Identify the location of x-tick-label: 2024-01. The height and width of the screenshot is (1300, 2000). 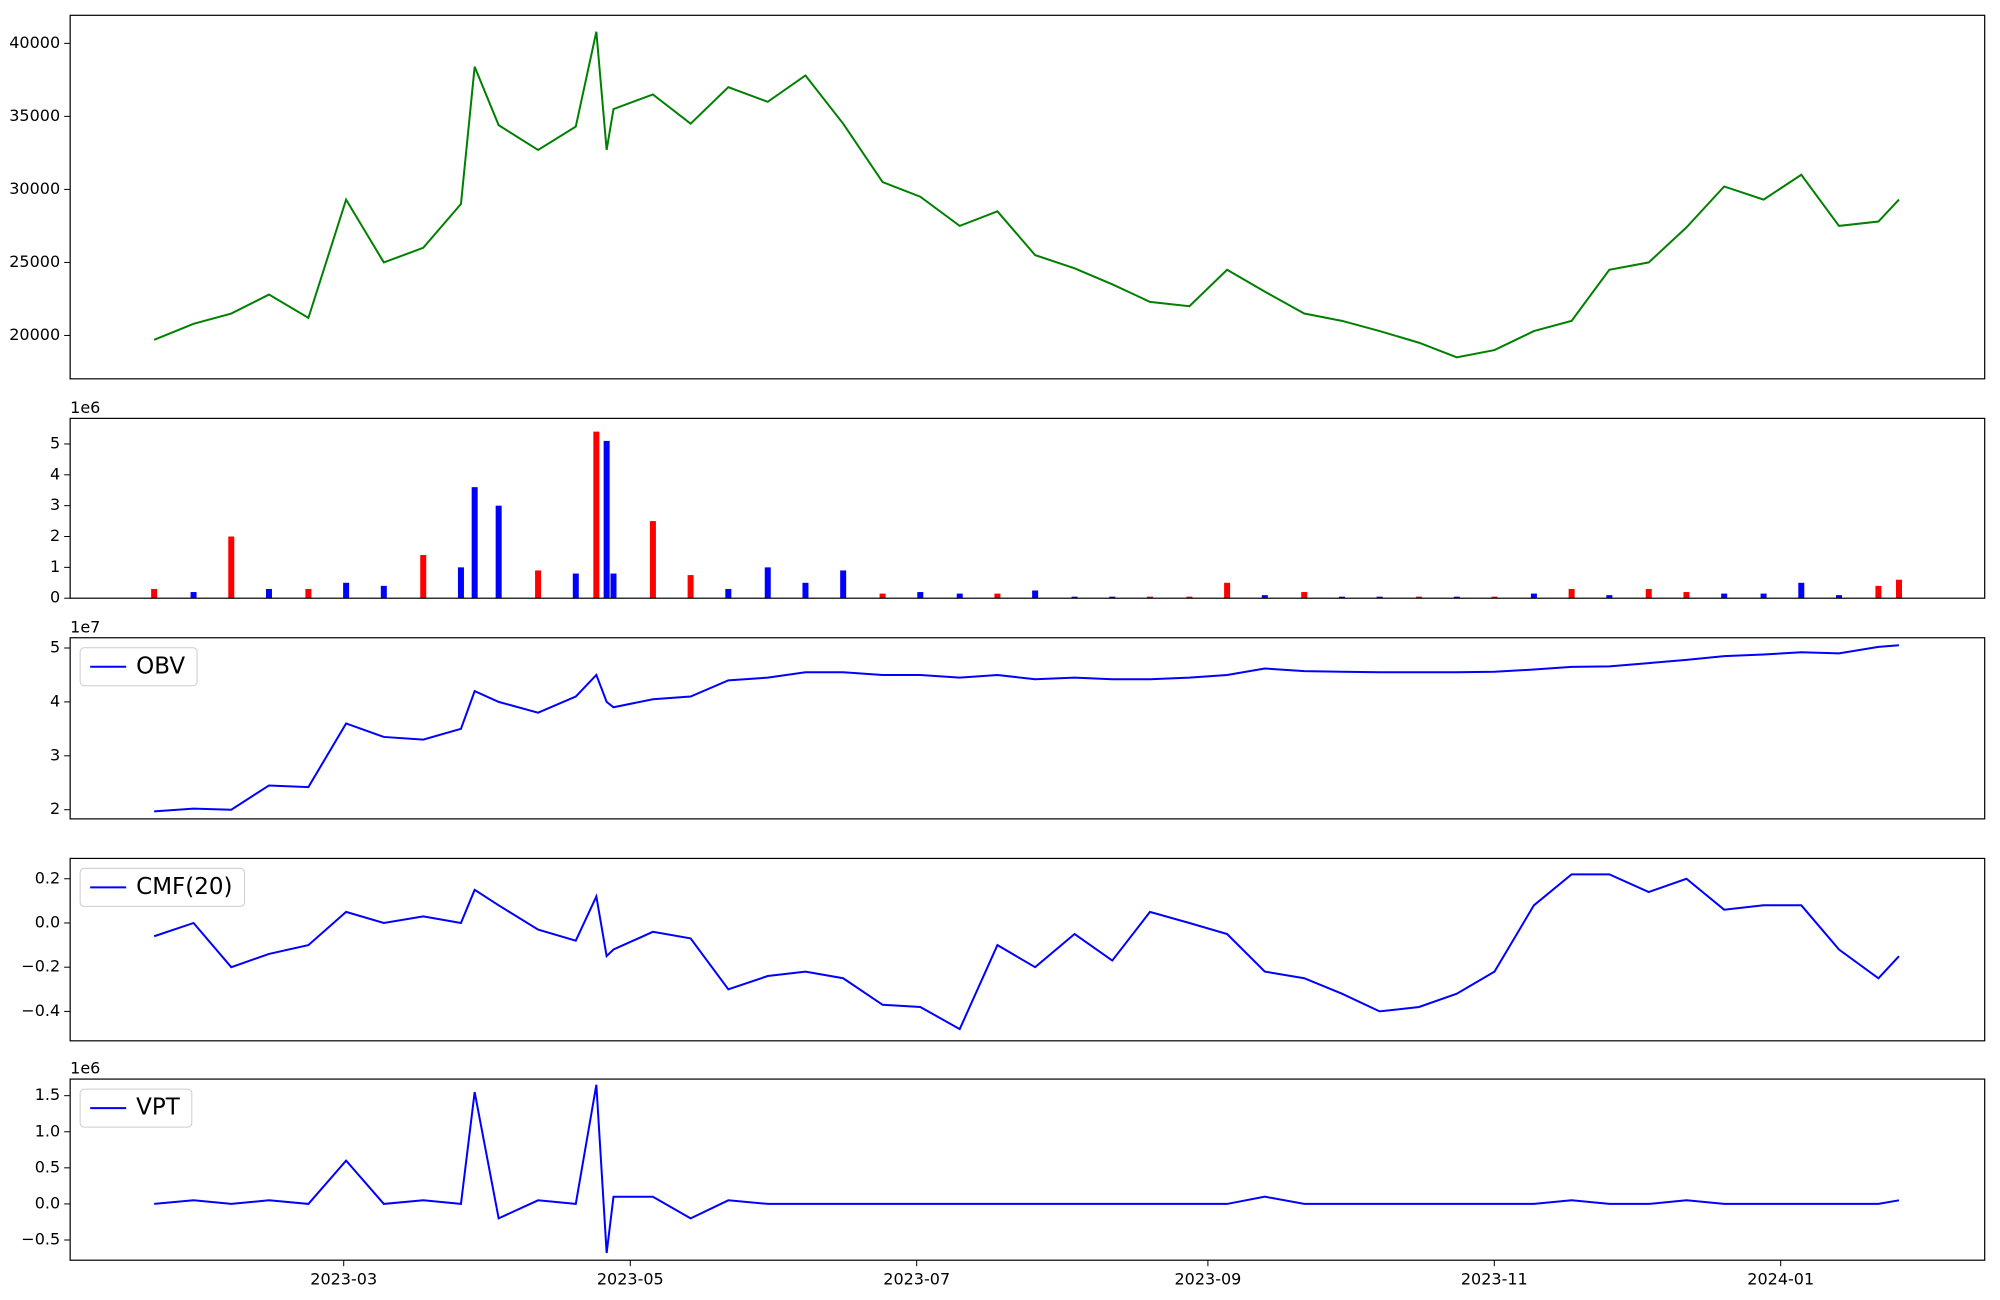
(1780, 1279).